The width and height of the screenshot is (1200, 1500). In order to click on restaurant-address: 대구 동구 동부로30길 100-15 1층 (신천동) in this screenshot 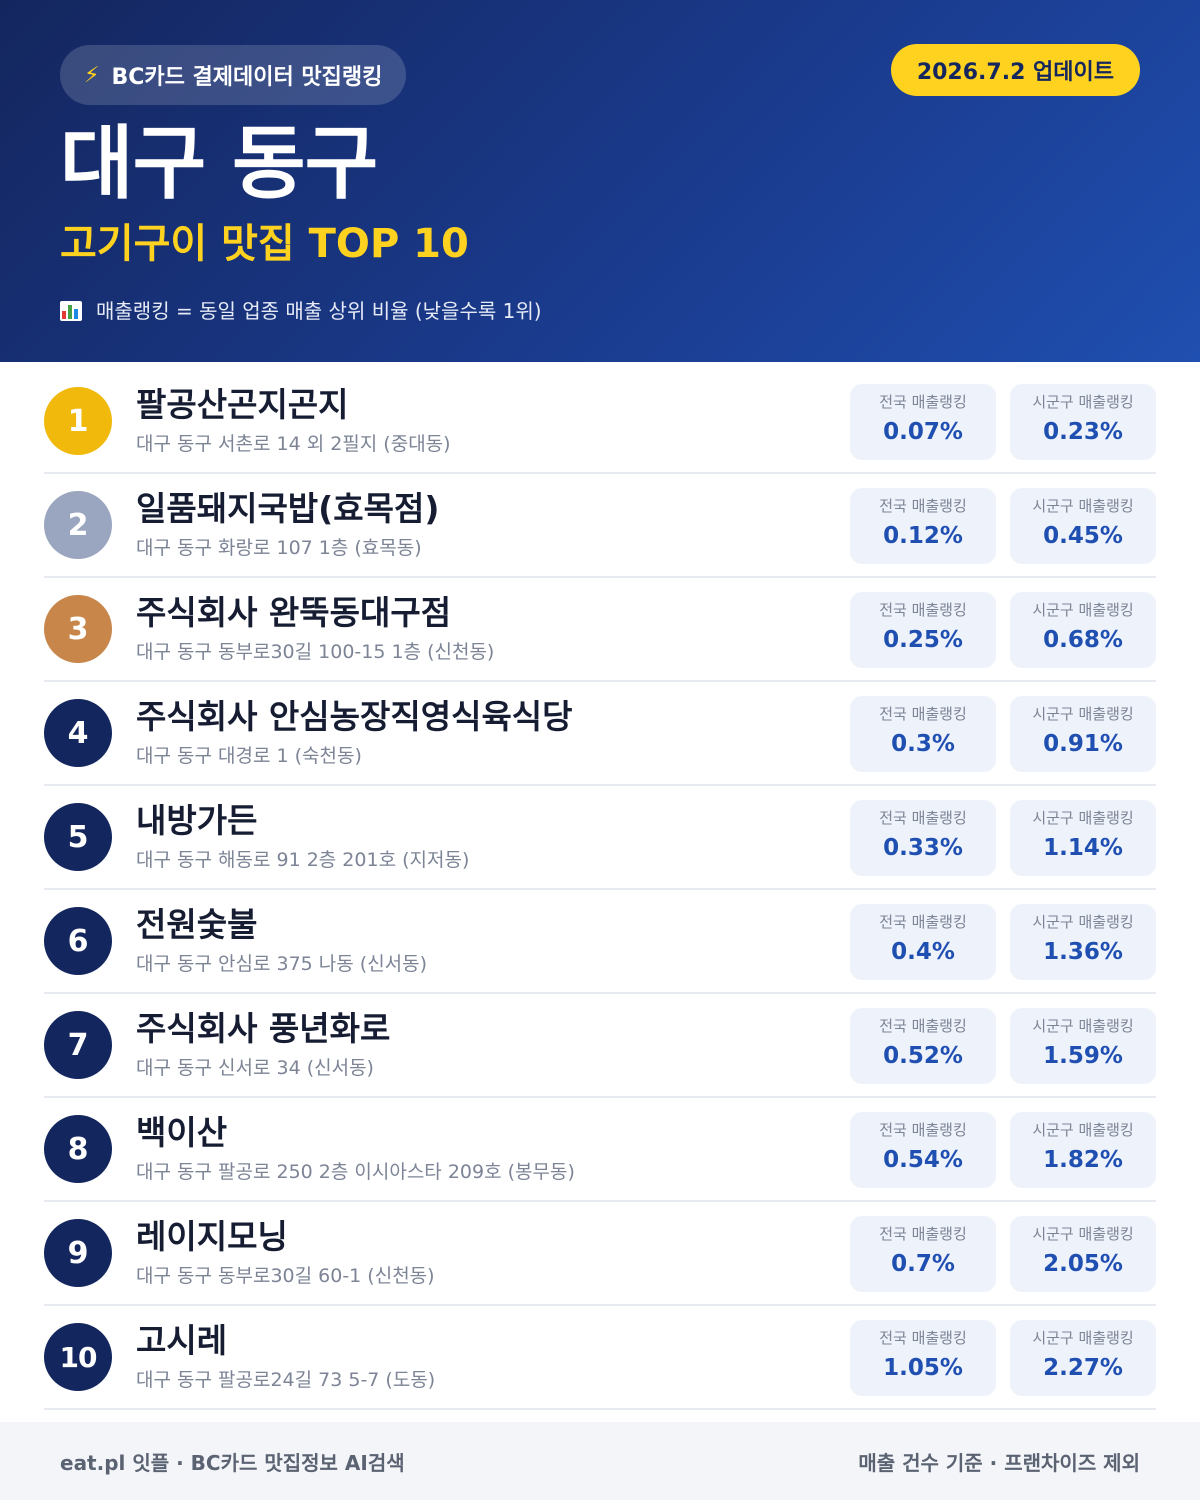, I will do `click(315, 652)`.